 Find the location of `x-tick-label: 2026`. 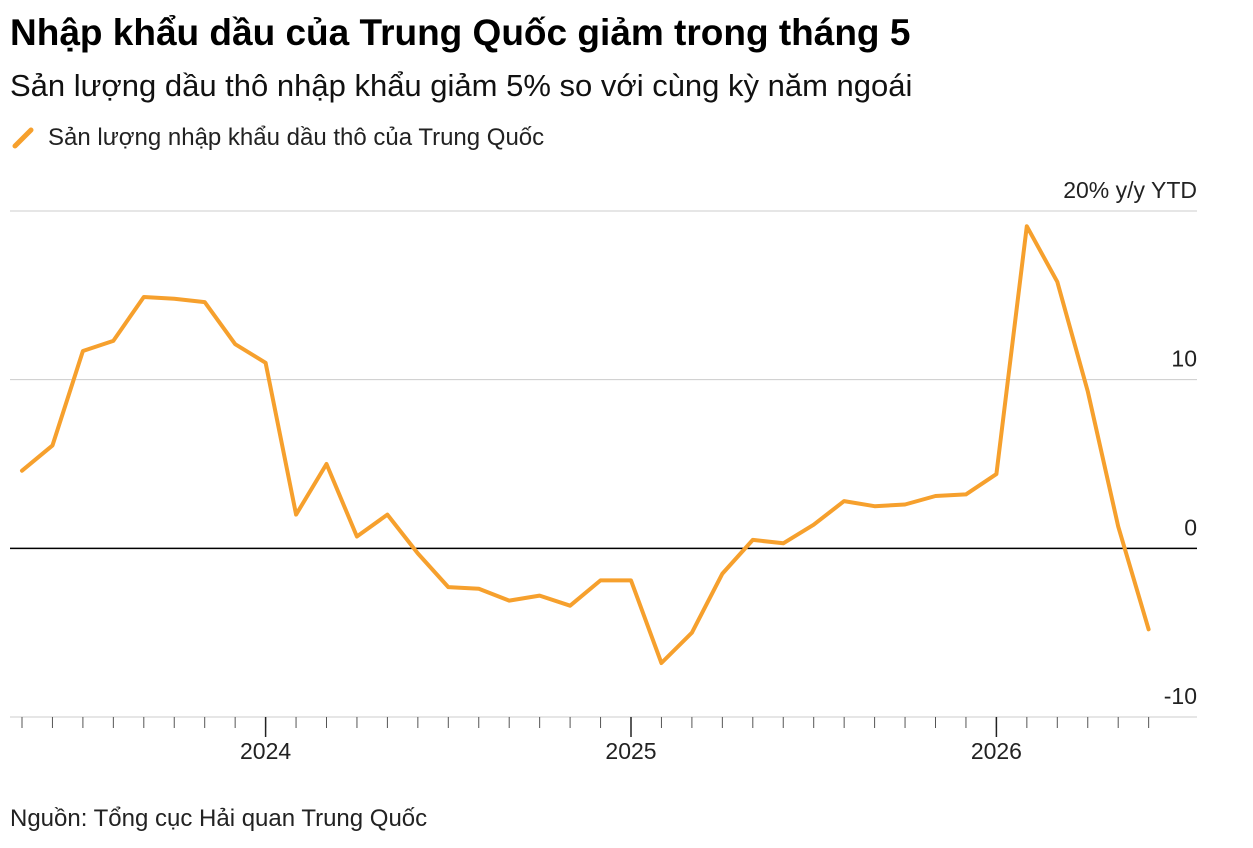

x-tick-label: 2026 is located at coordinates (996, 751).